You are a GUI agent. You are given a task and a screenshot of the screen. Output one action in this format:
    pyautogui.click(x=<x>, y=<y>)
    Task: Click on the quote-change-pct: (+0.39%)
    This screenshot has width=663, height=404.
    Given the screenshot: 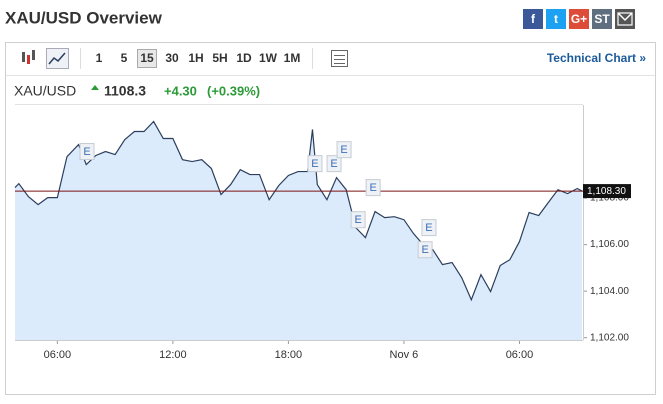 What is the action you would take?
    pyautogui.click(x=233, y=90)
    